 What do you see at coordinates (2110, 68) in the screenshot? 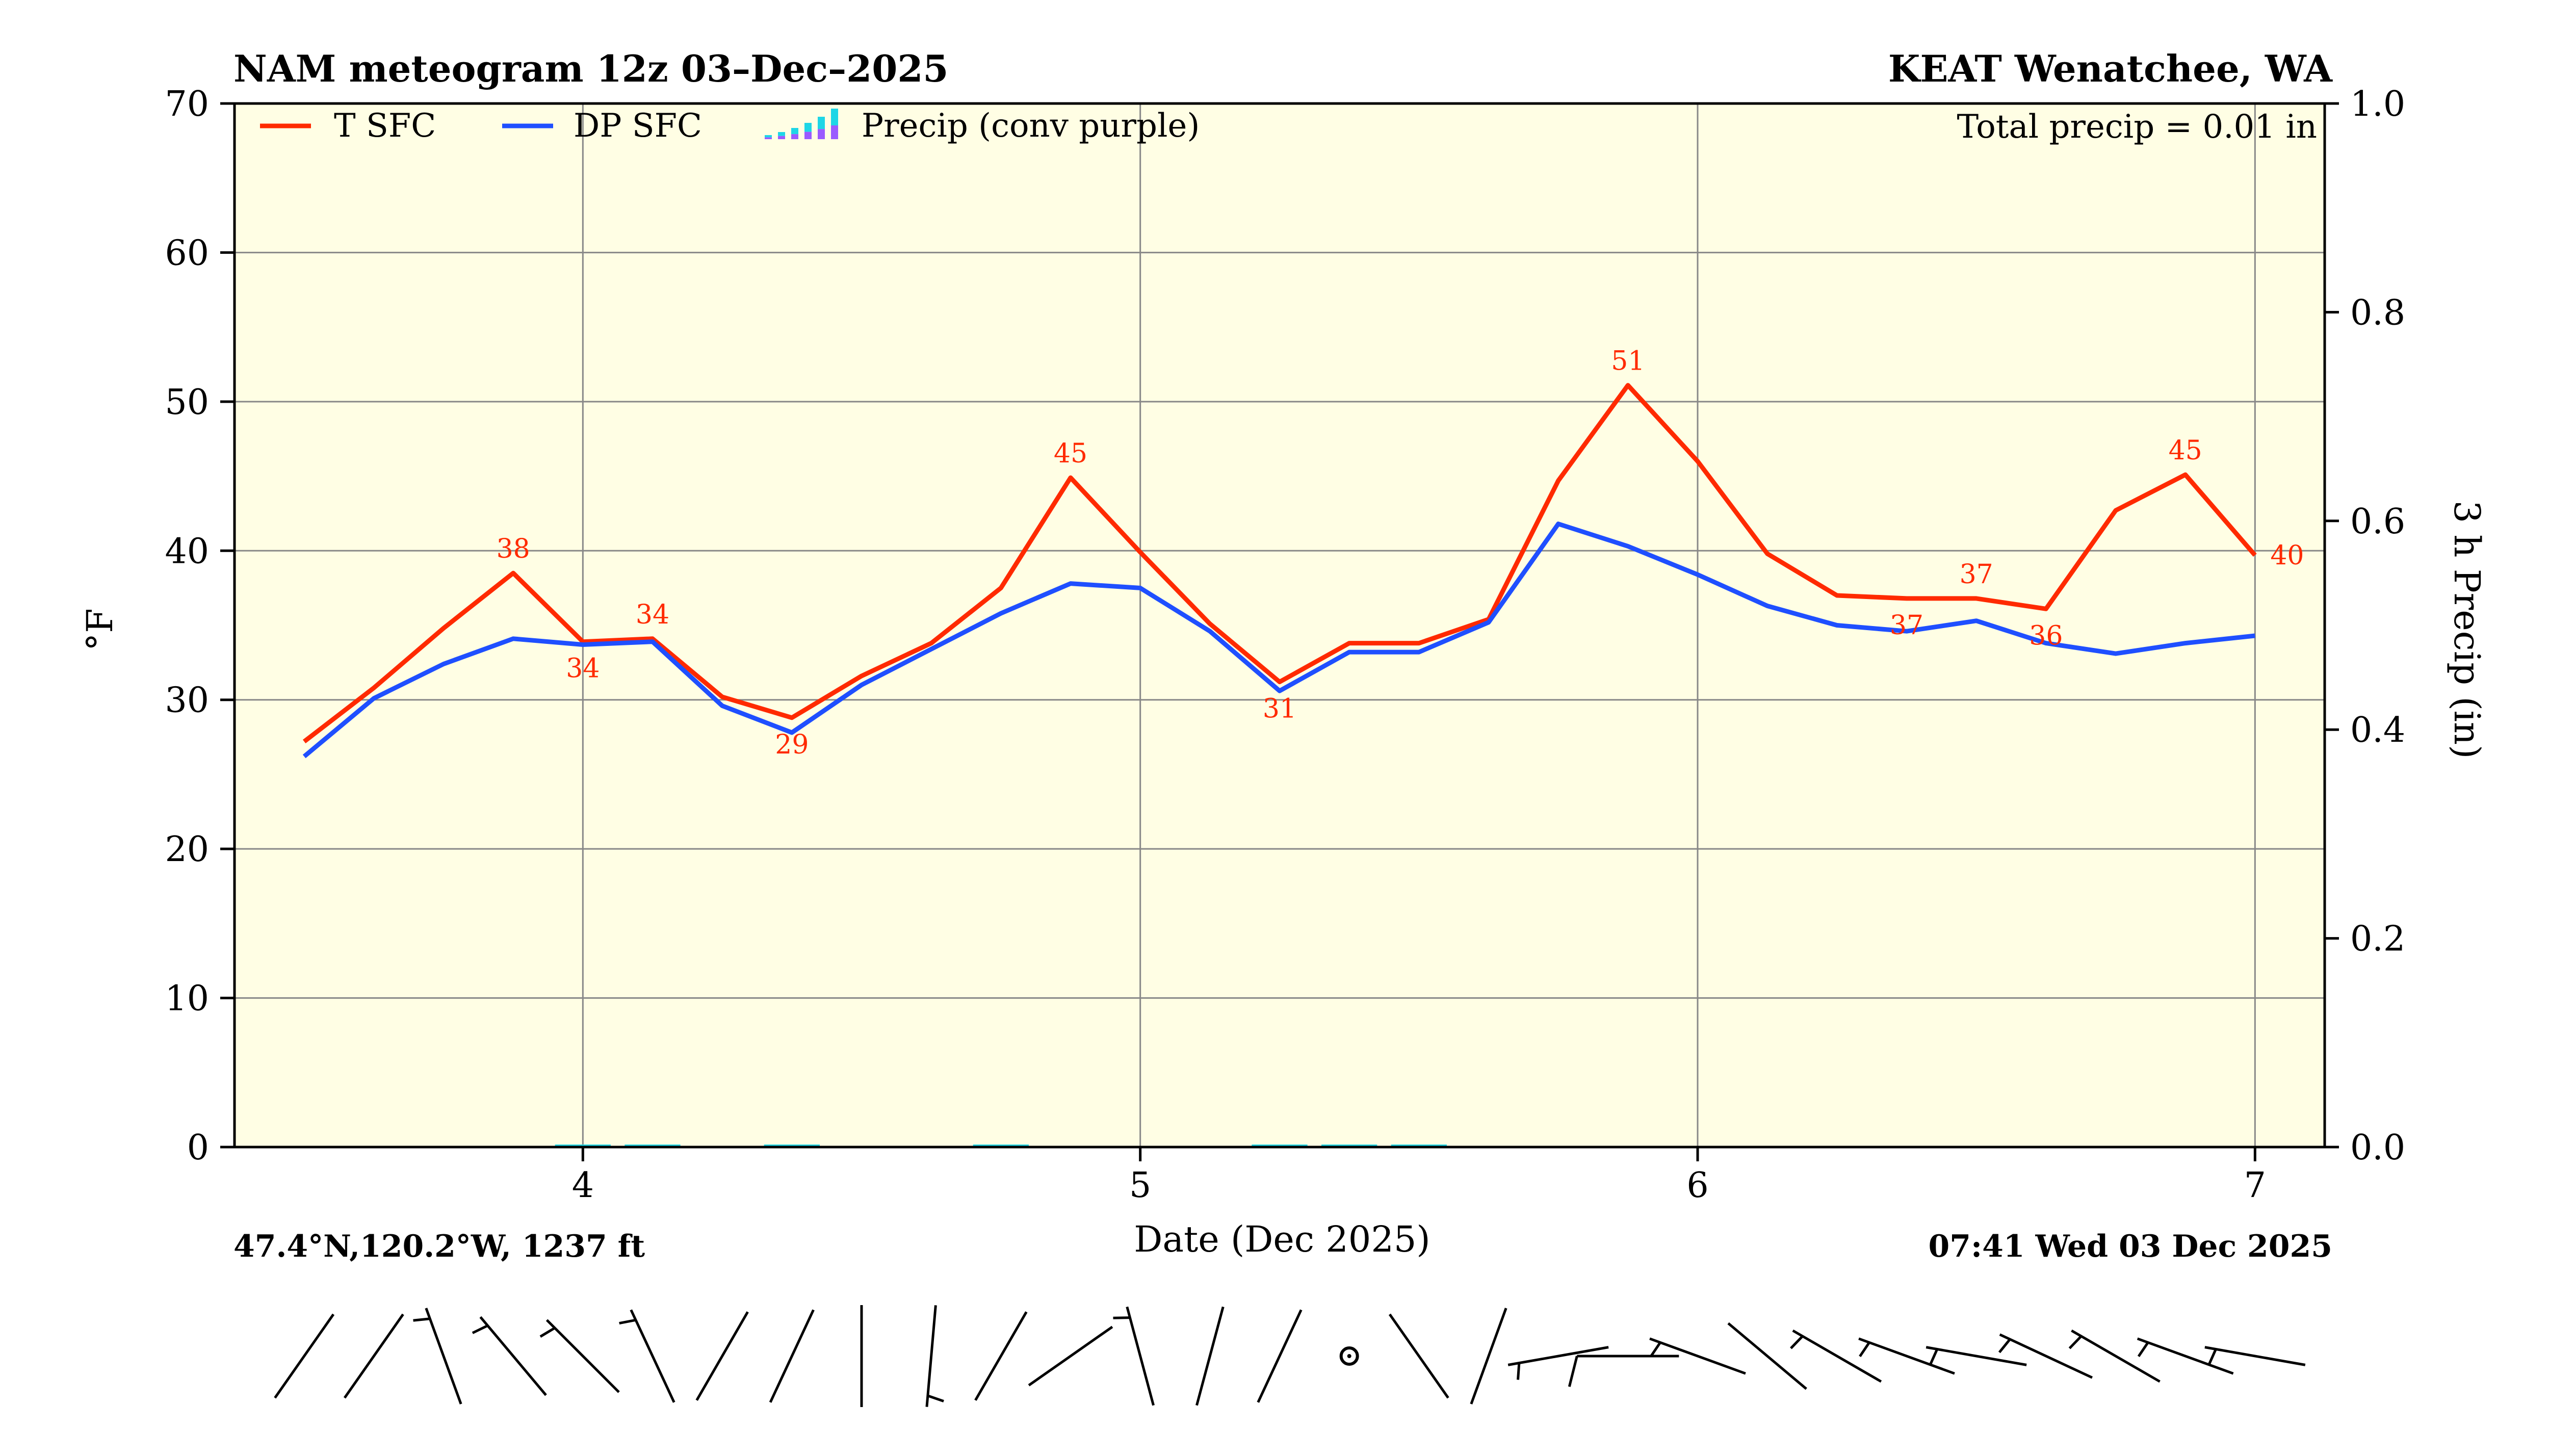
I see `station-name: KEAT Wenatchee, WA` at bounding box center [2110, 68].